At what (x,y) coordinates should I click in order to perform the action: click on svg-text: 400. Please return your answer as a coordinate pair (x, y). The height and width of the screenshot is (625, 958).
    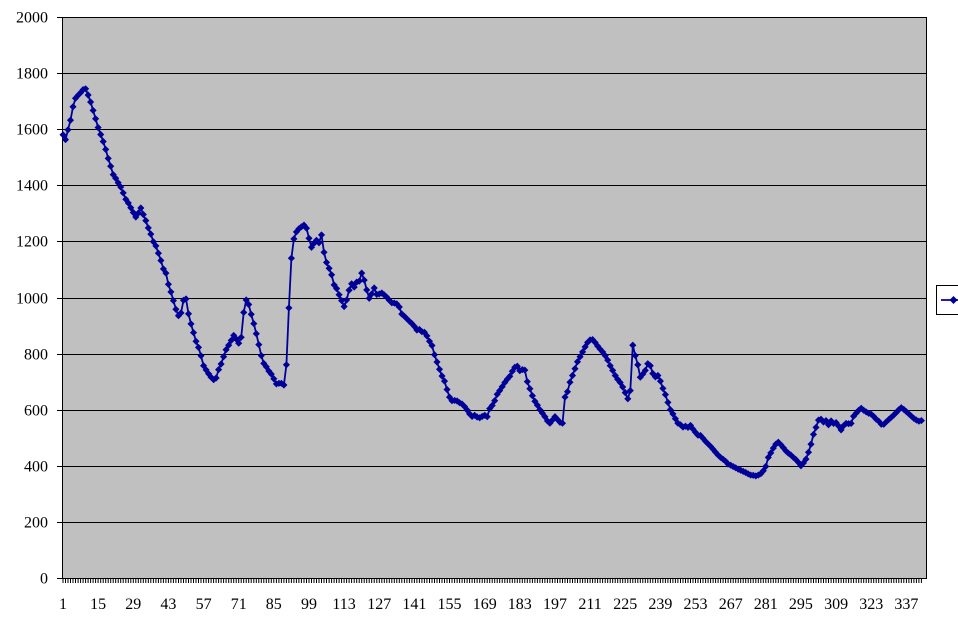
    Looking at the image, I should click on (36, 467).